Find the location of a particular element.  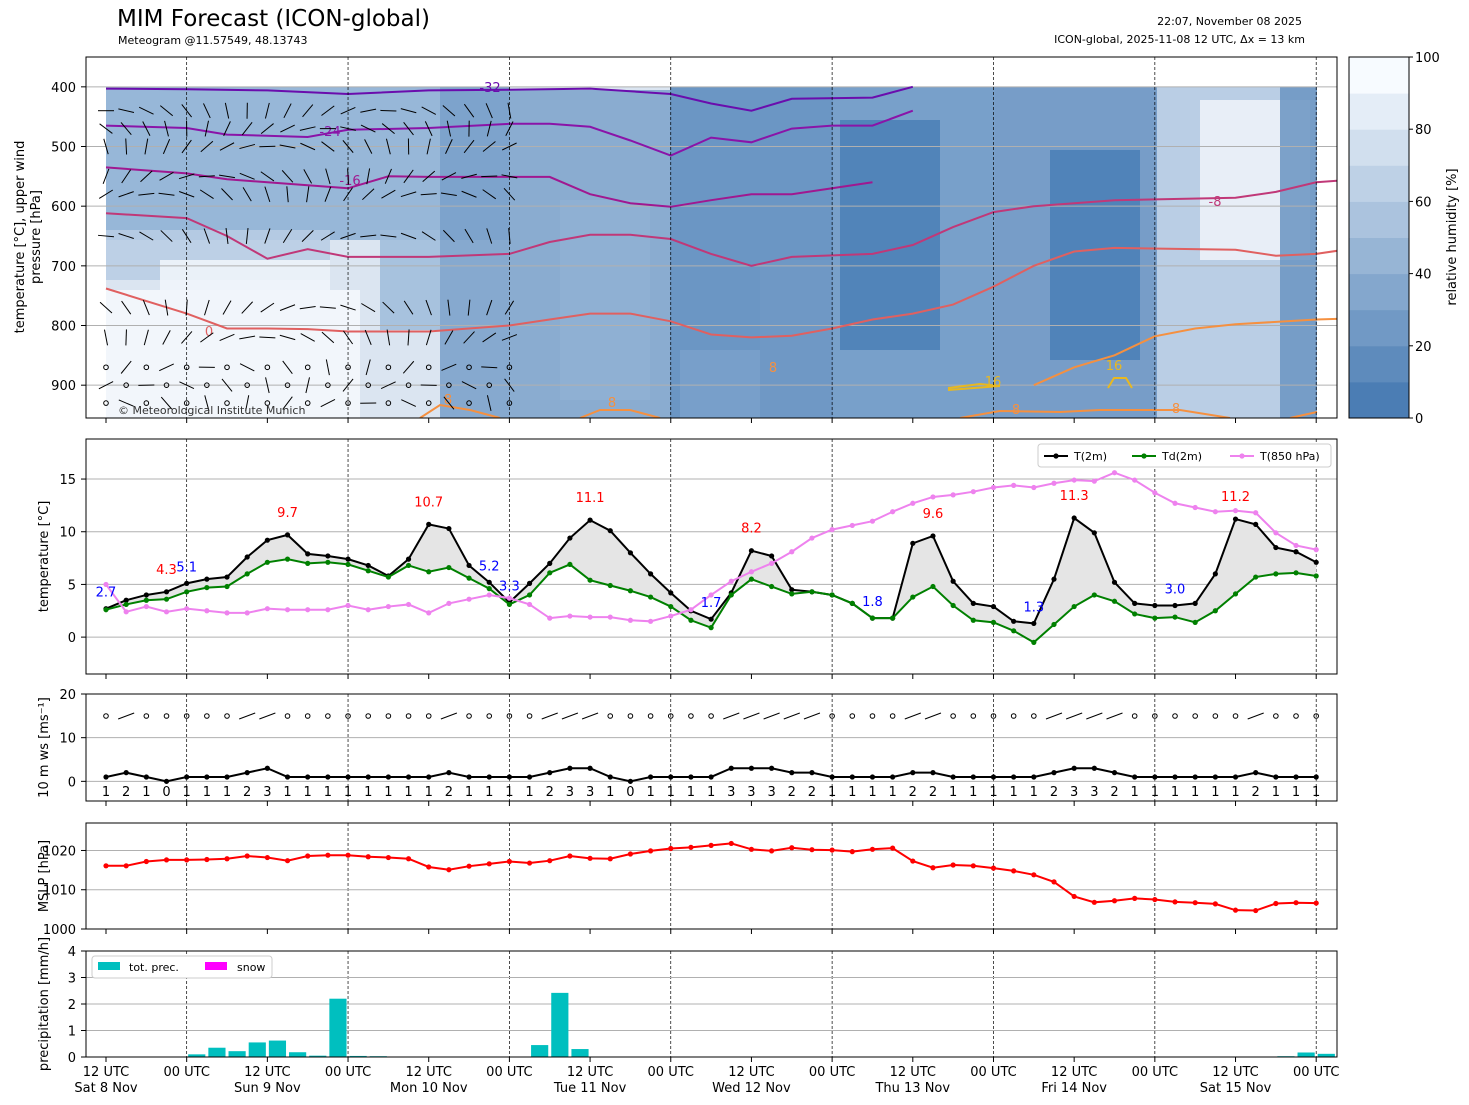

x-tick-label: 12 UTC is located at coordinates (1235, 1072).